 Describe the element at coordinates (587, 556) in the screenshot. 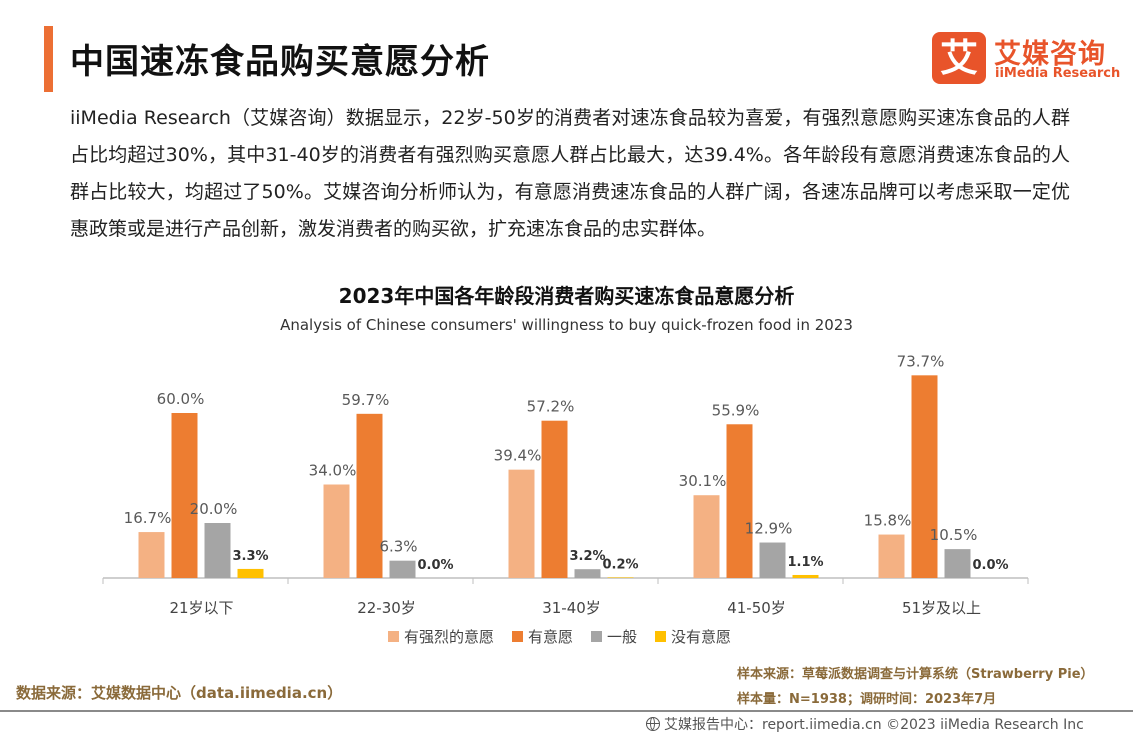

I see `data-label: 3.2%` at that location.